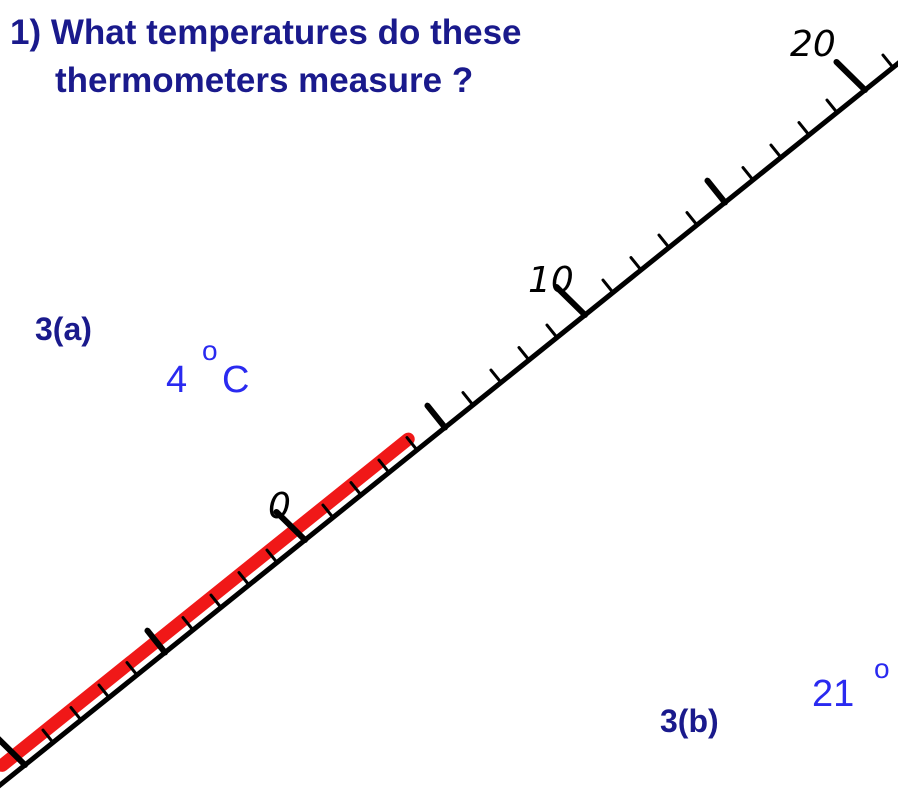 This screenshot has width=898, height=812. Describe the element at coordinates (264, 80) in the screenshot. I see `question-line: thermometers measure ?` at that location.